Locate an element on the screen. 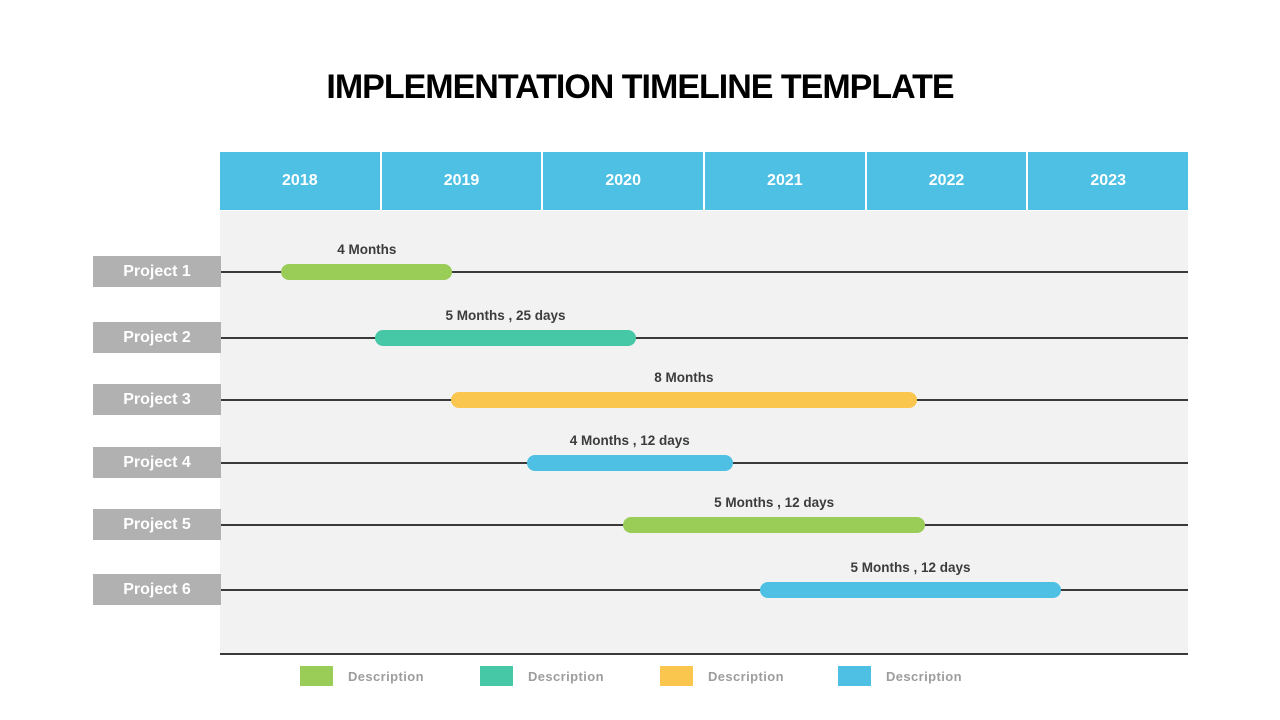 This screenshot has height=720, width=1280. bar-duration-label: 5 Months , 25 days is located at coordinates (505, 315).